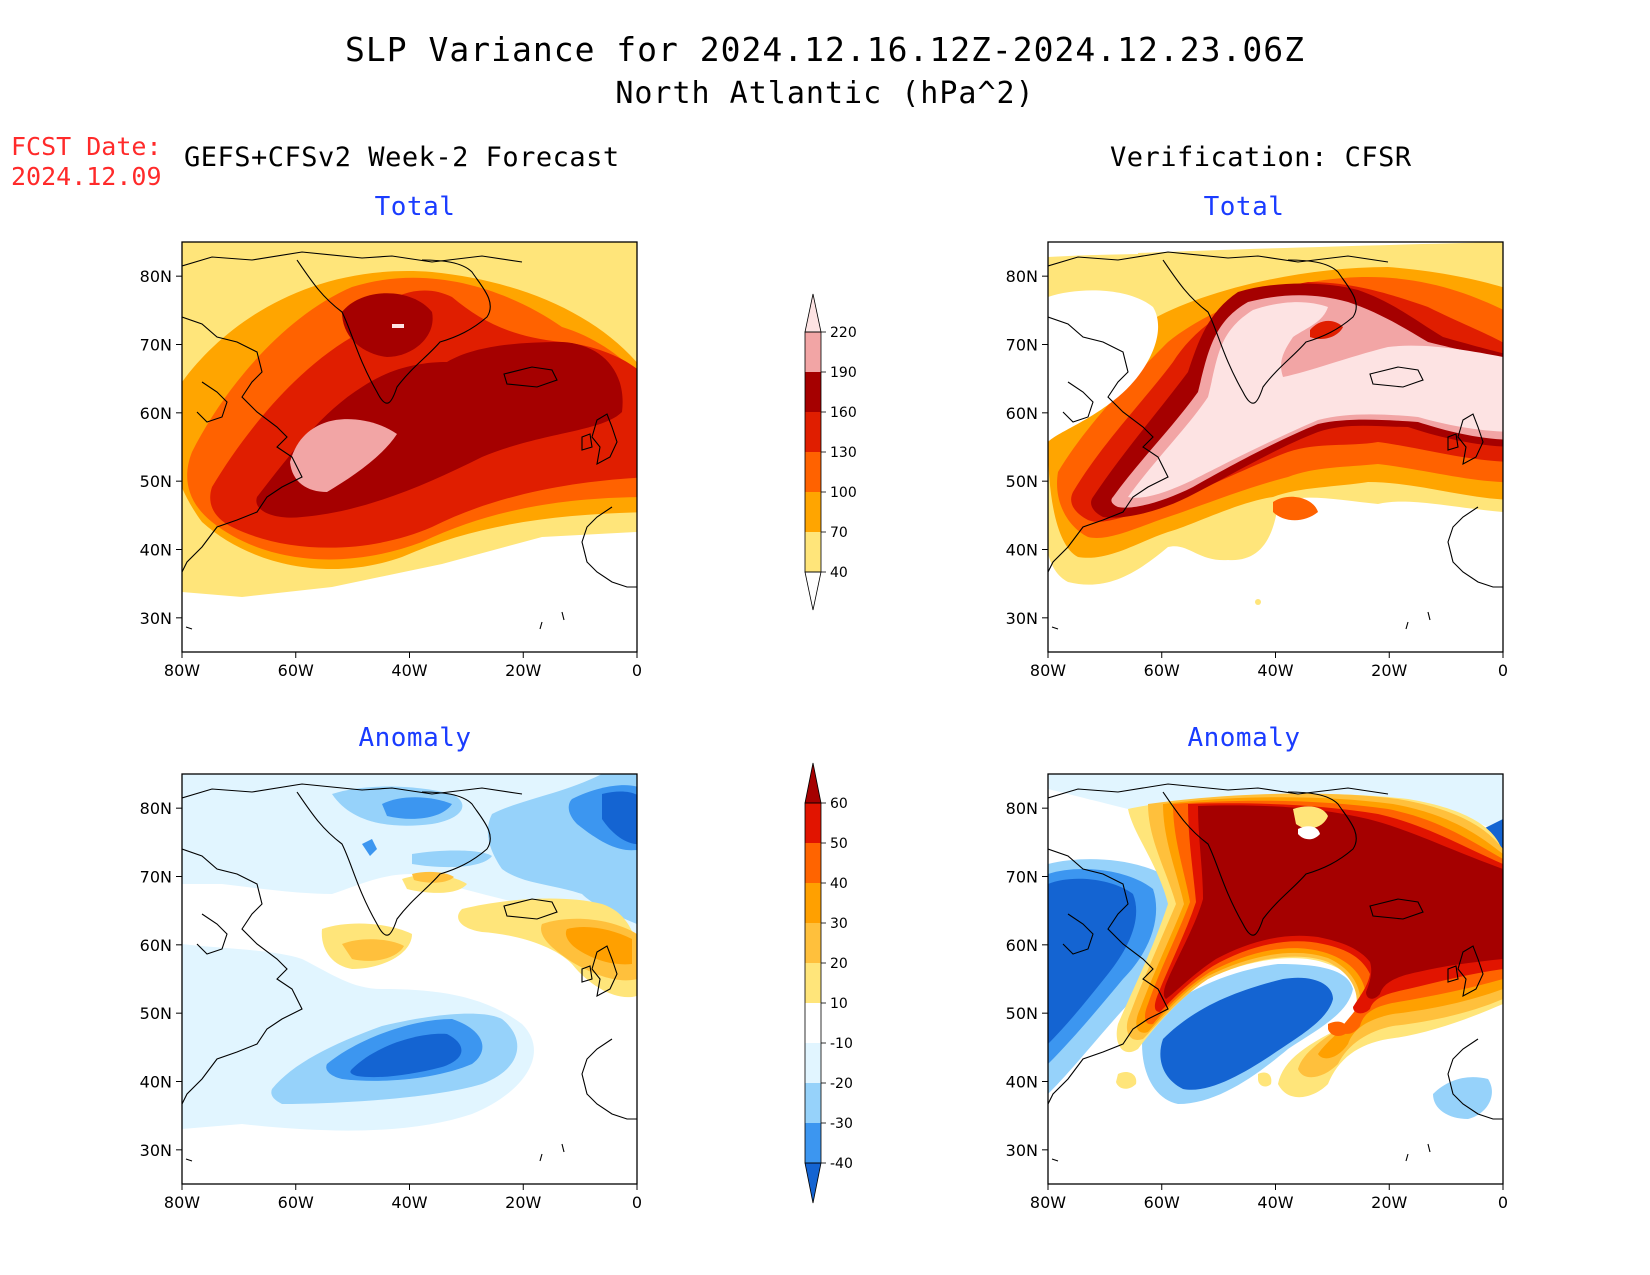 The width and height of the screenshot is (1650, 1275). What do you see at coordinates (841, 1164) in the screenshot?
I see `colorbar-label: -40` at bounding box center [841, 1164].